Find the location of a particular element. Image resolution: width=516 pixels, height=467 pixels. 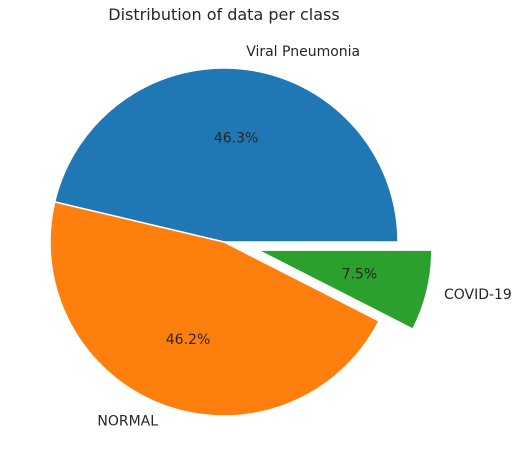

slice-label-covid-19: COVID-19 is located at coordinates (478, 295).